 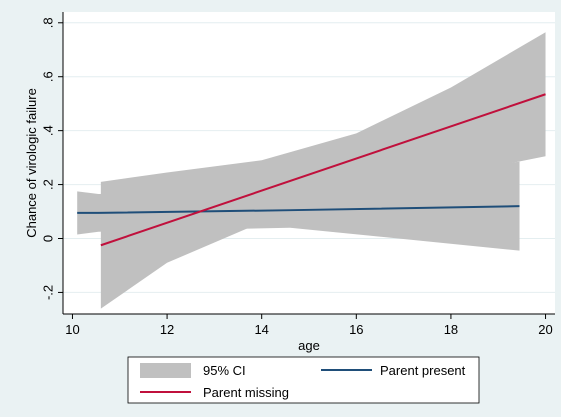 What do you see at coordinates (224, 370) in the screenshot?
I see `legend-ci-label: 95% CI` at bounding box center [224, 370].